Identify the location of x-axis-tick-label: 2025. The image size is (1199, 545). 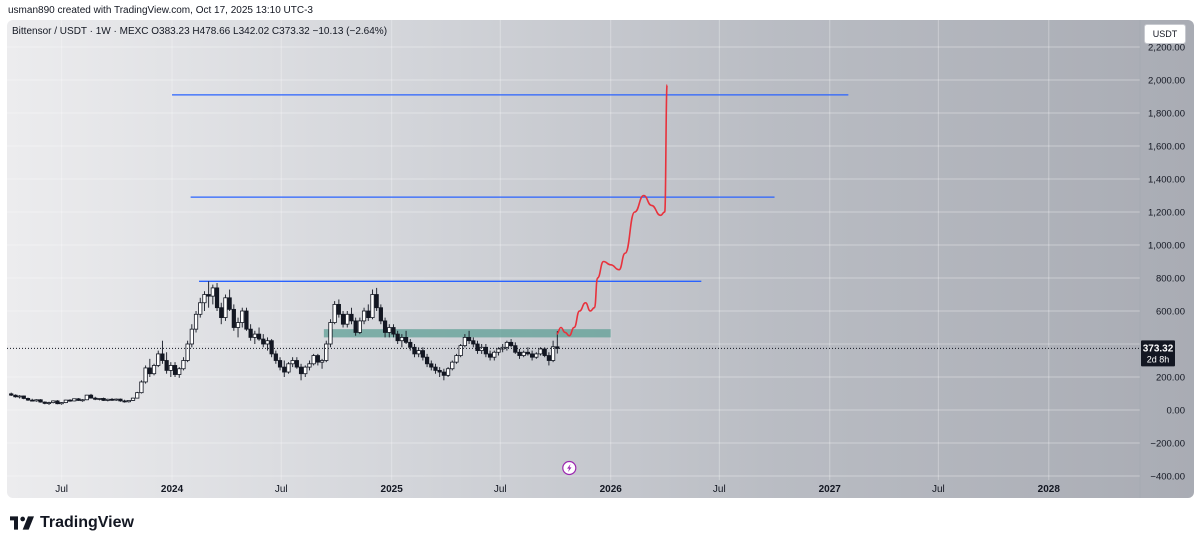
(392, 489).